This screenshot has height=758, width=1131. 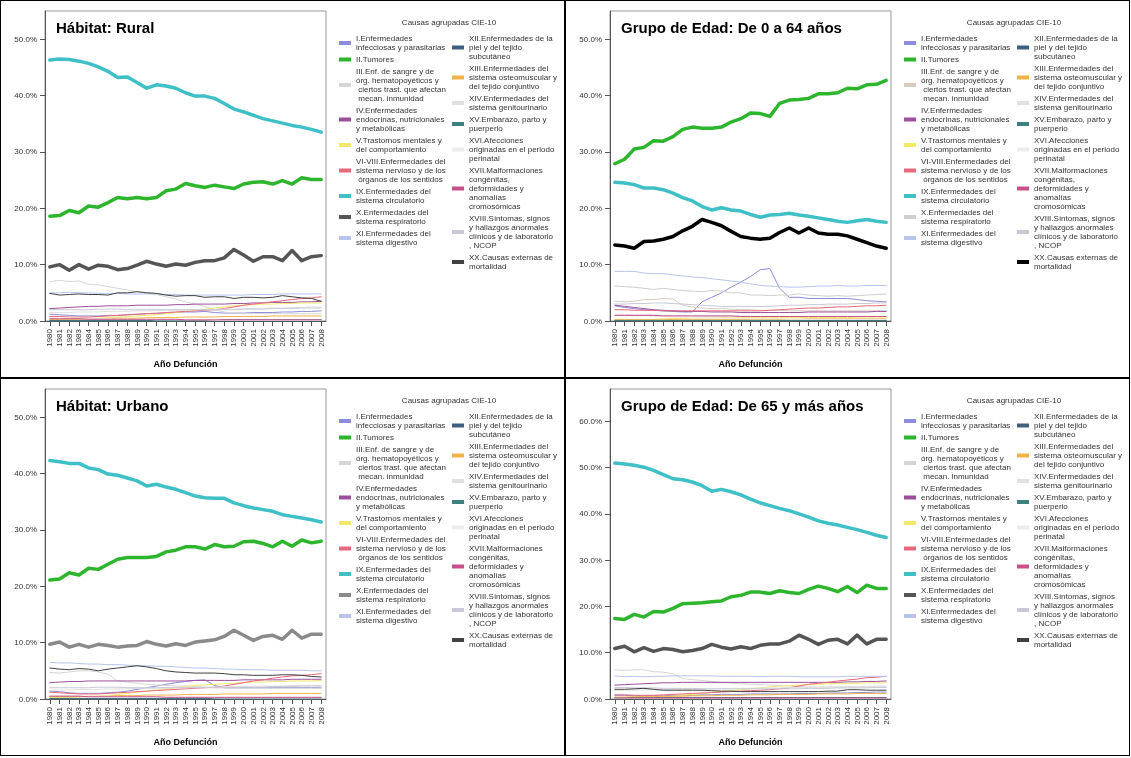 I want to click on y-tick-label: 40.0%, so click(x=590, y=514).